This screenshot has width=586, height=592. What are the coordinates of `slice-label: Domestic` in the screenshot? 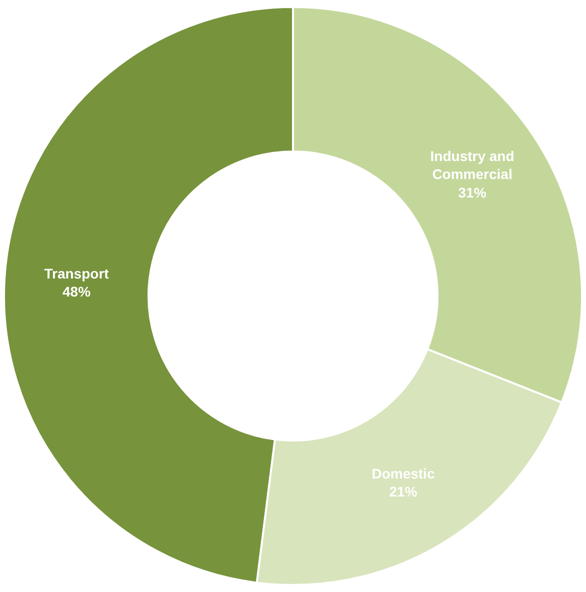 It's located at (403, 473).